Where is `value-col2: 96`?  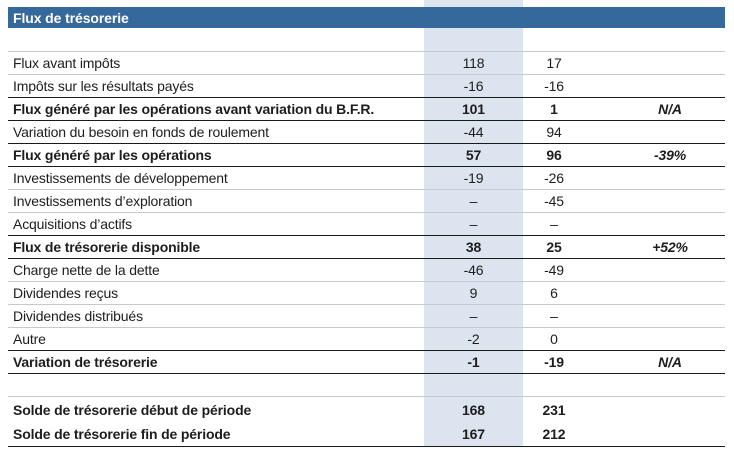 value-col2: 96 is located at coordinates (554, 155).